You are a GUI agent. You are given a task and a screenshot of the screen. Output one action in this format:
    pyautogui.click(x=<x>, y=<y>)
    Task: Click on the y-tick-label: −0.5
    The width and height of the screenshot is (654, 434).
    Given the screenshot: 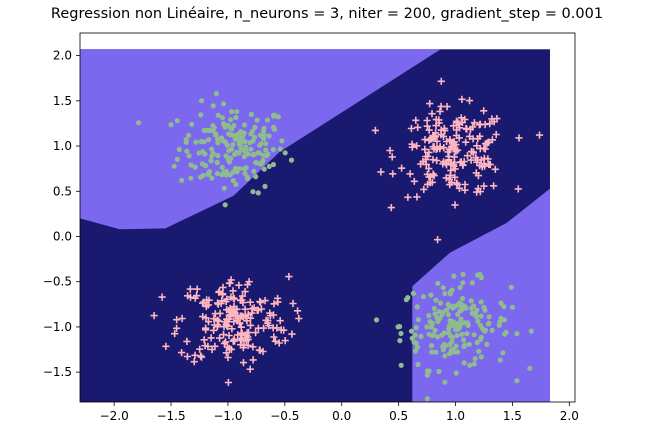 What is the action you would take?
    pyautogui.click(x=57, y=282)
    